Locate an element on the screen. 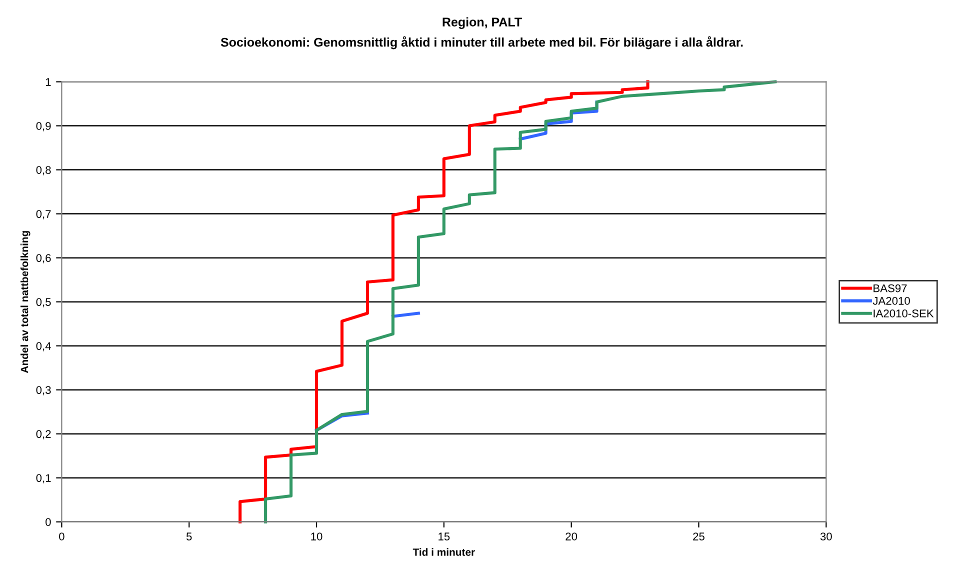 This screenshot has height=576, width=964. x-tick-label: 20 is located at coordinates (572, 536).